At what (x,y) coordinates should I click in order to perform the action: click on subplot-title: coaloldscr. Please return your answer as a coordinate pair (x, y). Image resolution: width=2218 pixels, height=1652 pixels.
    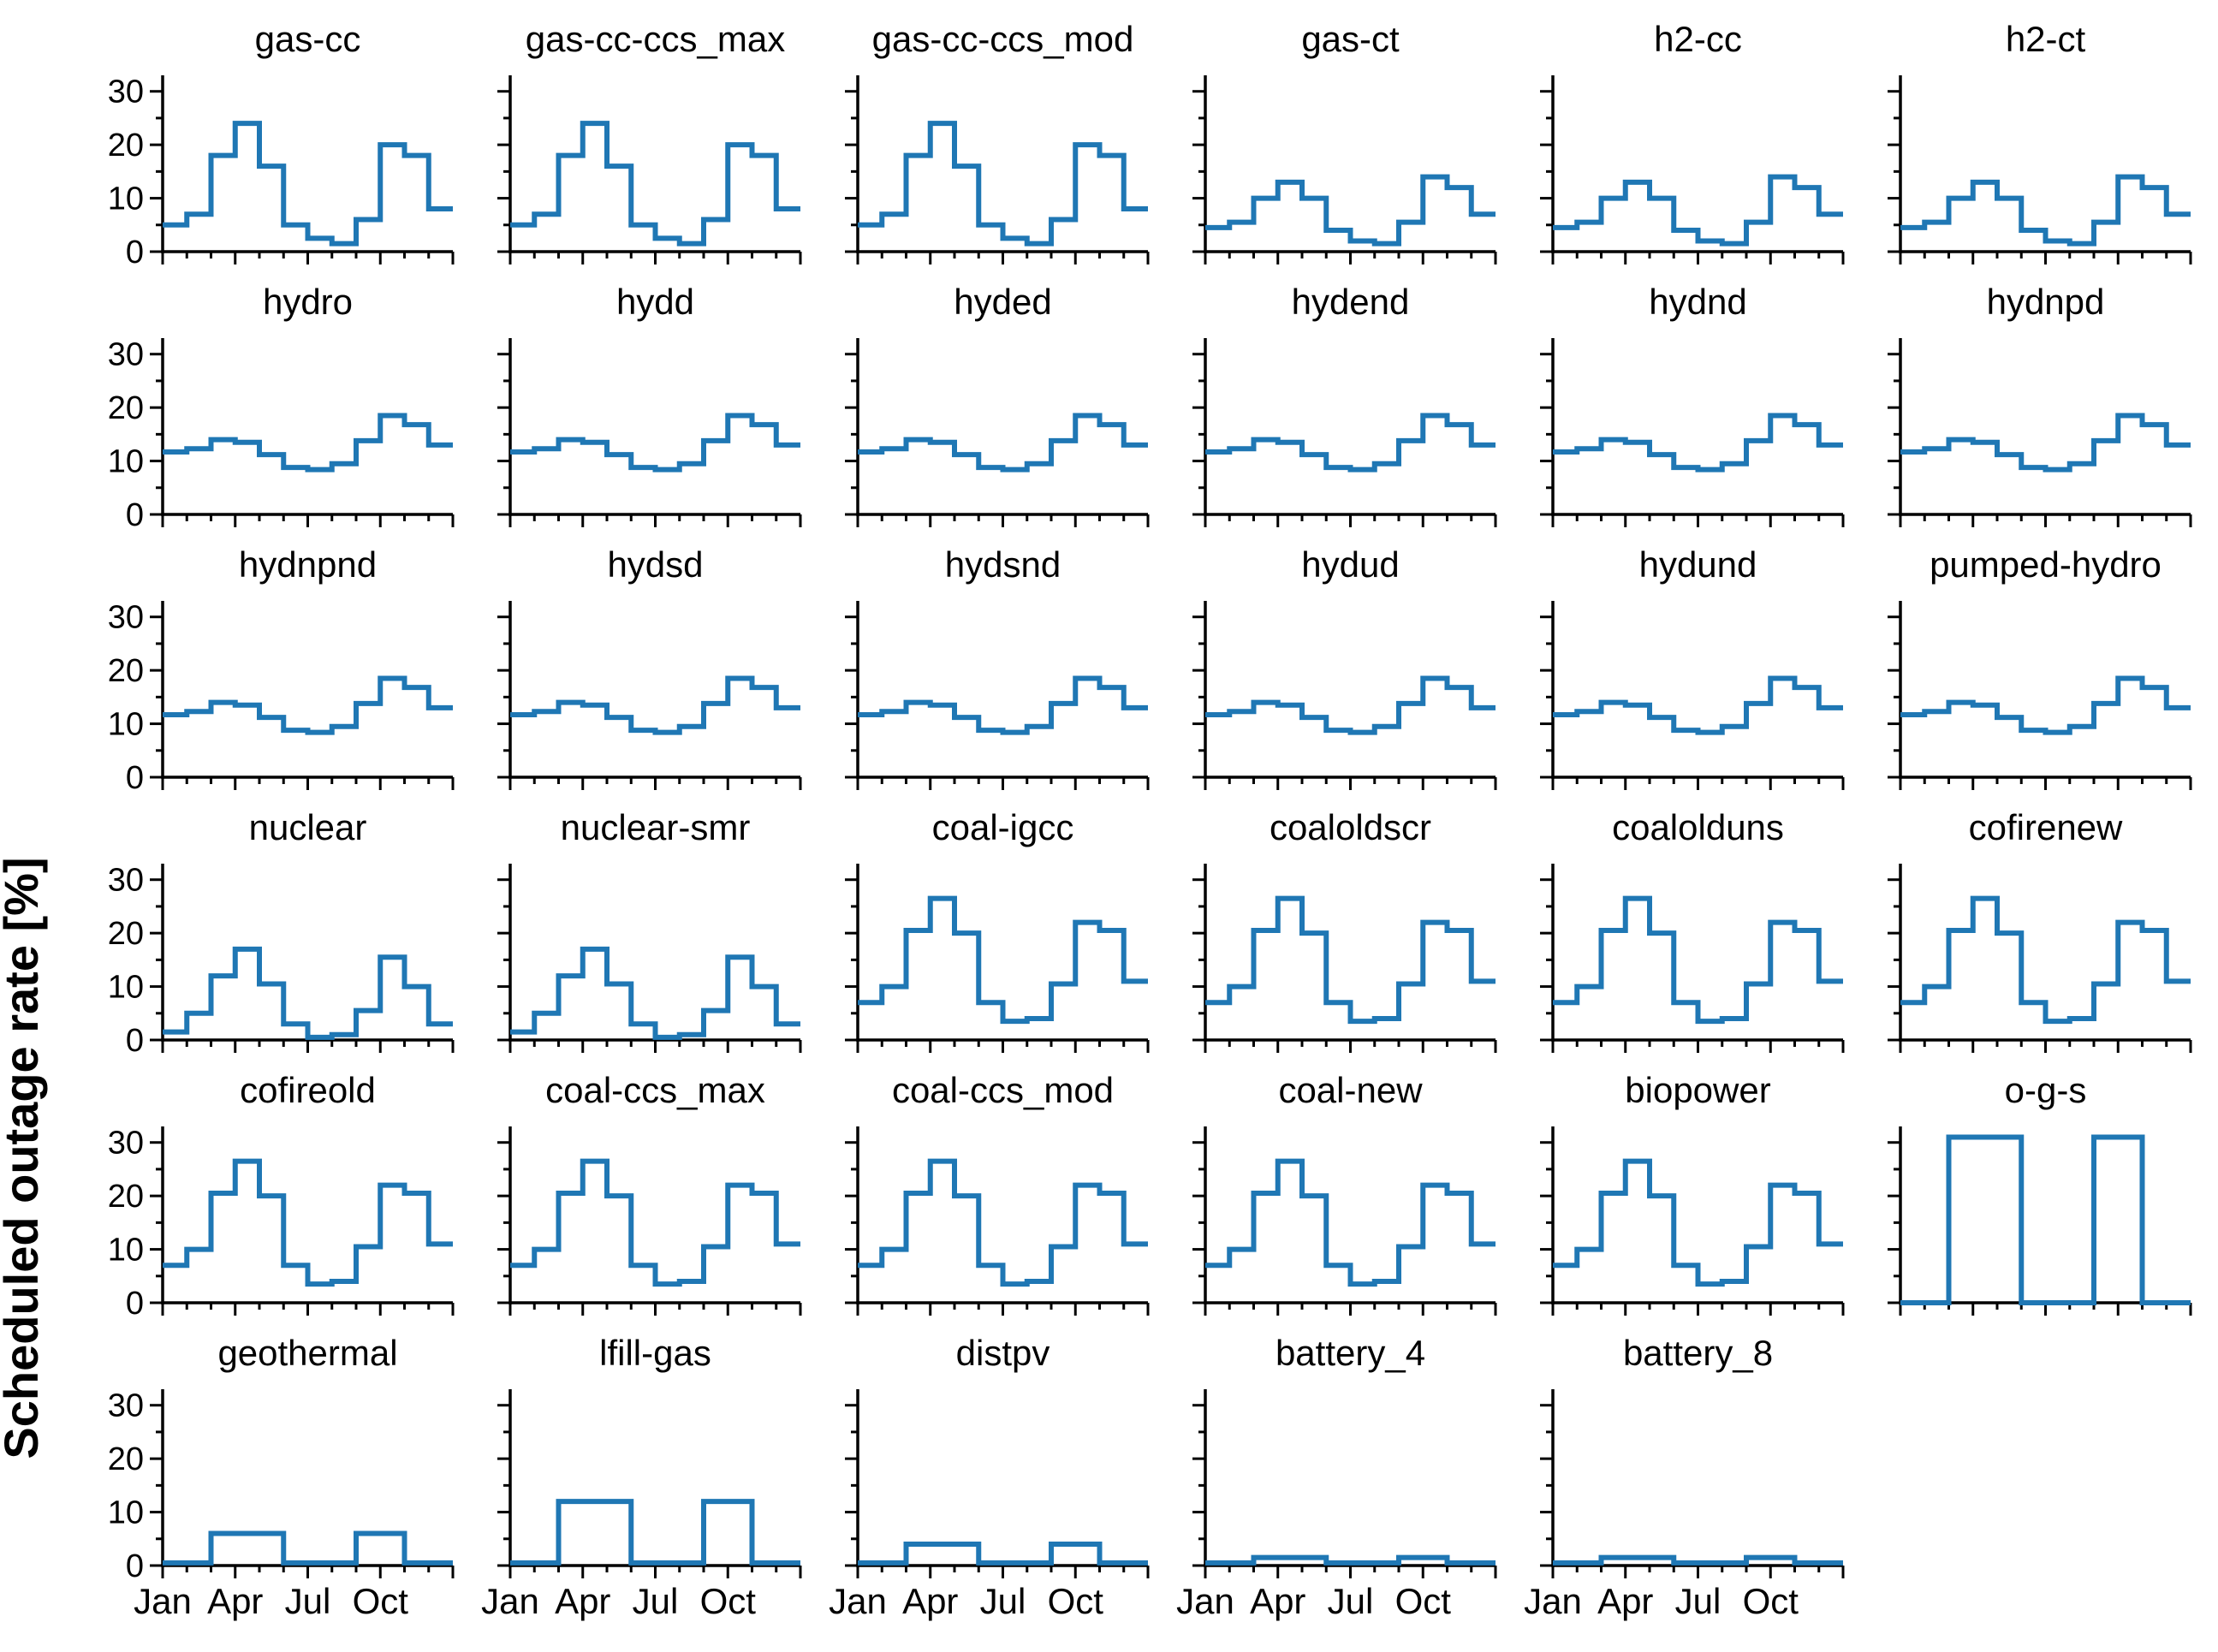
    Looking at the image, I should click on (1350, 827).